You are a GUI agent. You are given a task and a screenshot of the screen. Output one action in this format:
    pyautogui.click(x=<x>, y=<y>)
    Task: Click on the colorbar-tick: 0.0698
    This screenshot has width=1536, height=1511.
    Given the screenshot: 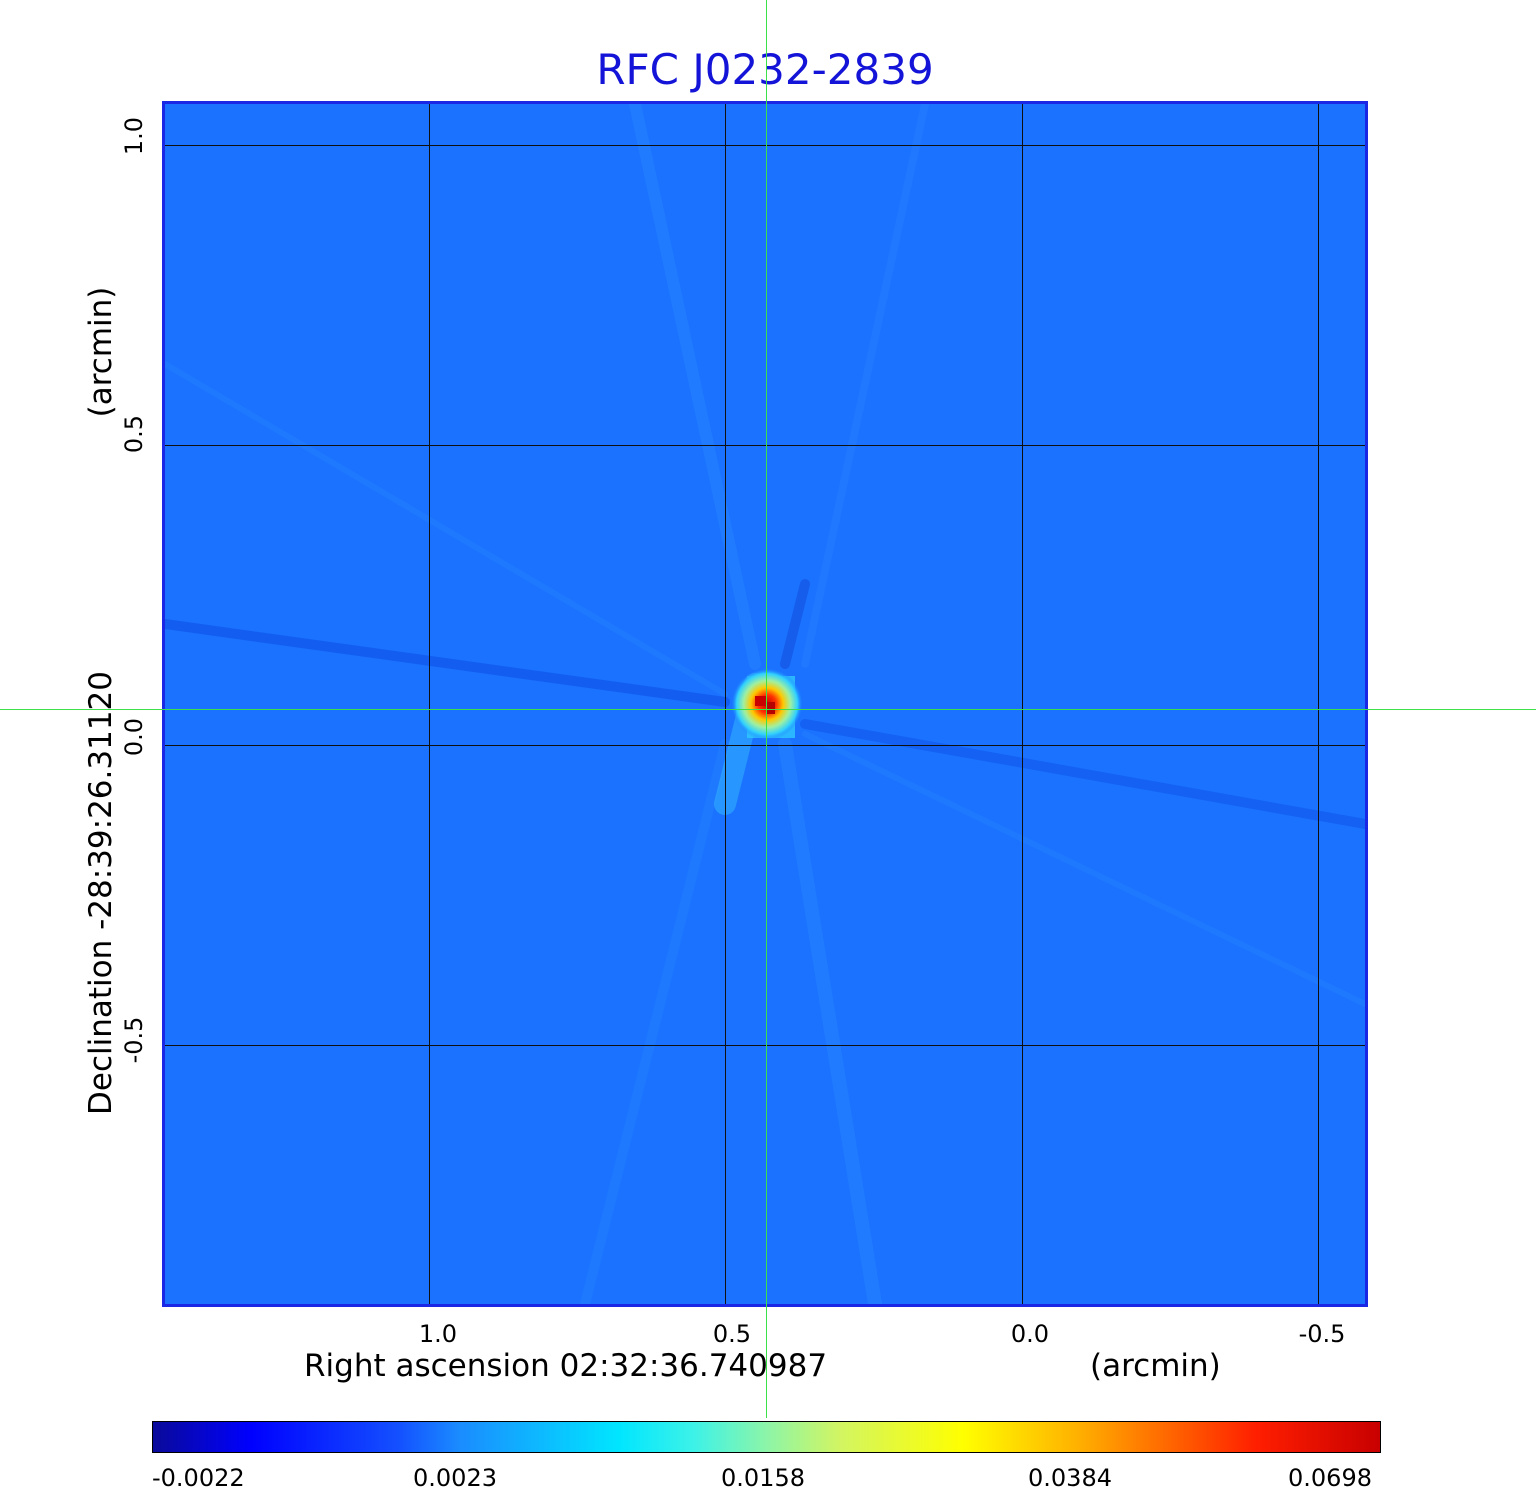 What is the action you would take?
    pyautogui.click(x=1330, y=1478)
    